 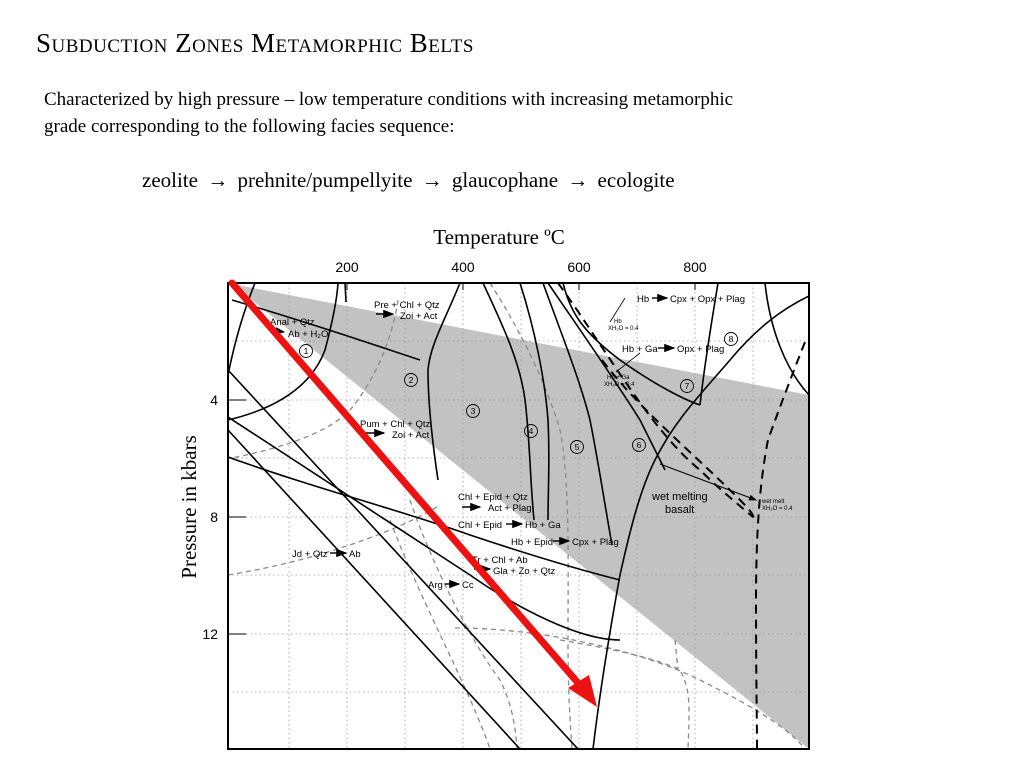 What do you see at coordinates (214, 517) in the screenshot?
I see `y-tick-8: 8` at bounding box center [214, 517].